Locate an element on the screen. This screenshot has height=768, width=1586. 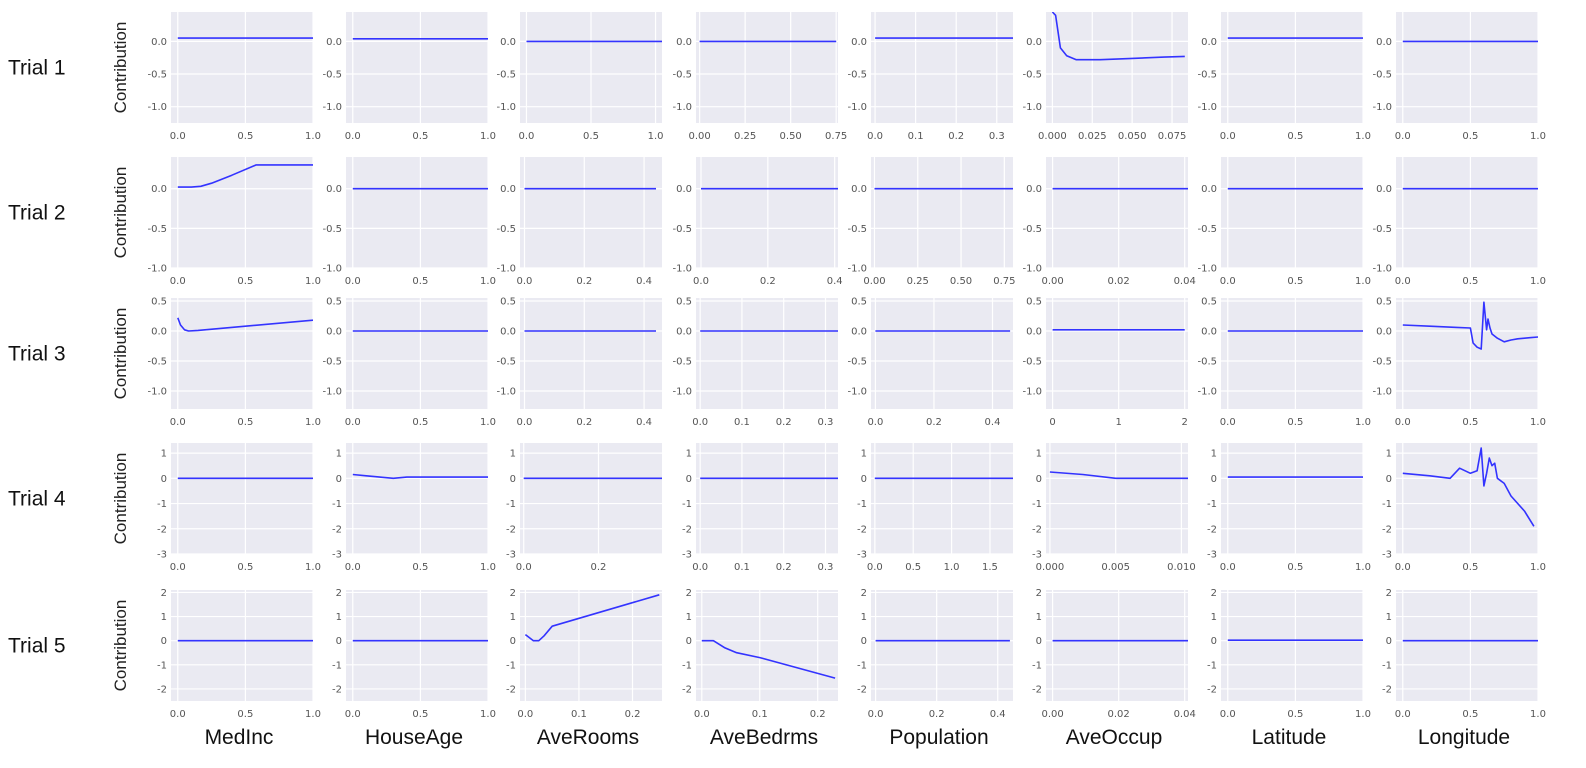
x-tick-label: 0.005 is located at coordinates (1115, 567).